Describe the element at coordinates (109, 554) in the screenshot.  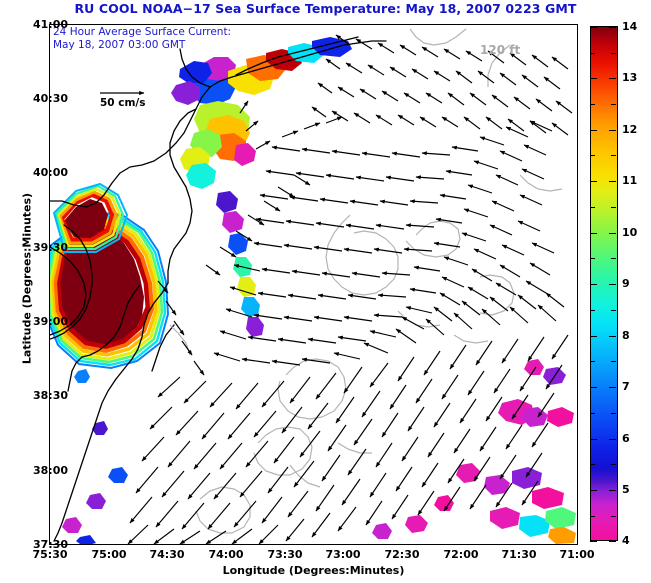
I see `x-tick-1: 75:00` at that location.